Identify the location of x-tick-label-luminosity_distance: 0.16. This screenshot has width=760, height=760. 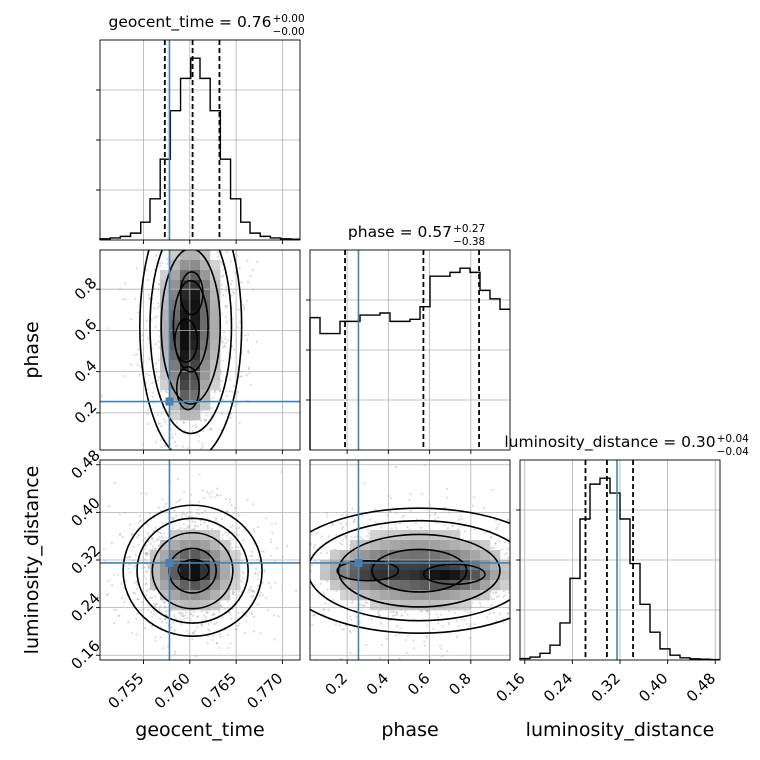
(510, 687).